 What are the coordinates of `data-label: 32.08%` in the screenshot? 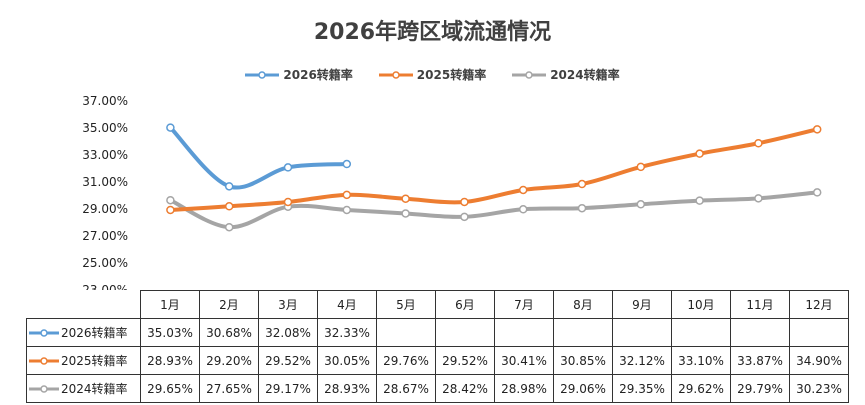 It's located at (288, 332).